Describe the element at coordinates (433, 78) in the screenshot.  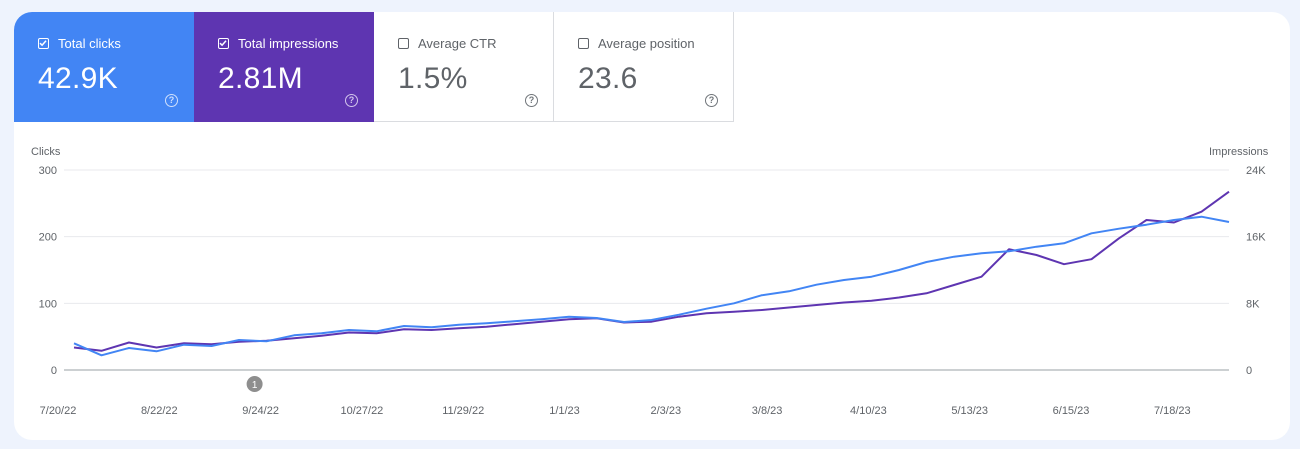
I see `average-ctr-value: 1.5%` at that location.